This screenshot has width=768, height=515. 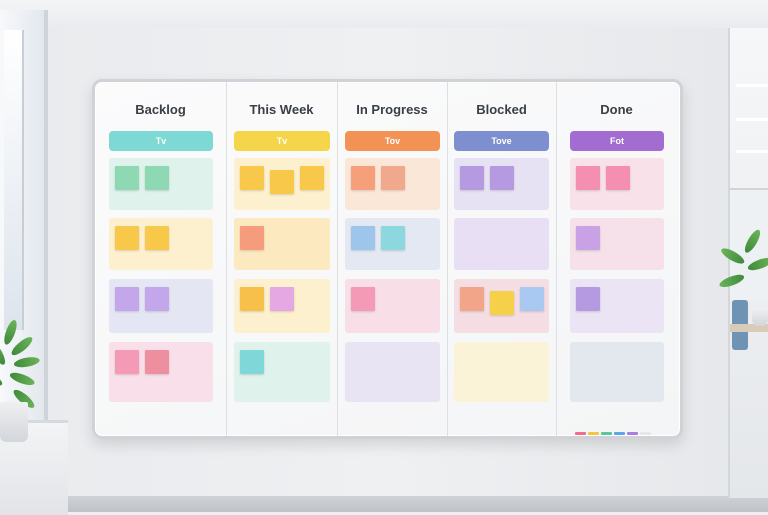 What do you see at coordinates (501, 141) in the screenshot?
I see `column-tag: Tove` at bounding box center [501, 141].